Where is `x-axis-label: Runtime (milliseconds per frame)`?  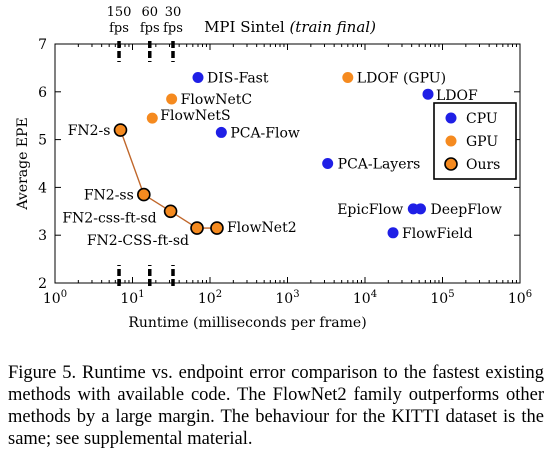
x-axis-label: Runtime (milliseconds per frame) is located at coordinates (247, 323).